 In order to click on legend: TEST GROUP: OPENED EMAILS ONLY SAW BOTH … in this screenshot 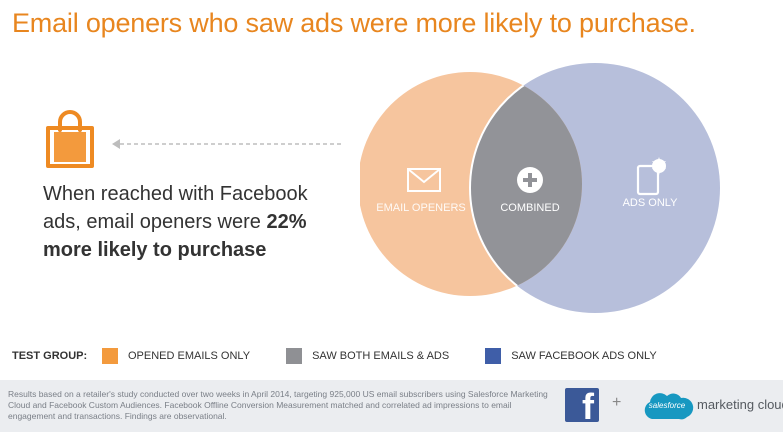, I will do `click(392, 356)`.